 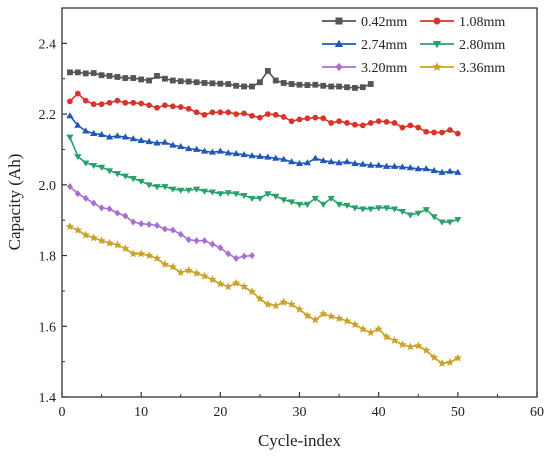 I want to click on legend-label: 3.36mm, so click(x=482, y=68).